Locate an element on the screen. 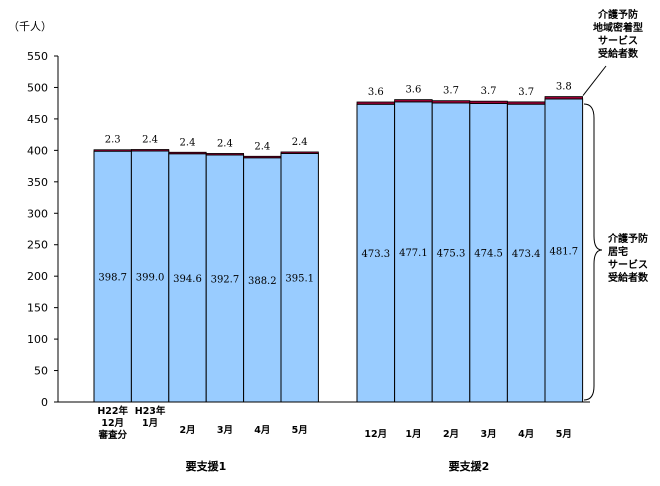  category-label: H22年 is located at coordinates (112, 411).